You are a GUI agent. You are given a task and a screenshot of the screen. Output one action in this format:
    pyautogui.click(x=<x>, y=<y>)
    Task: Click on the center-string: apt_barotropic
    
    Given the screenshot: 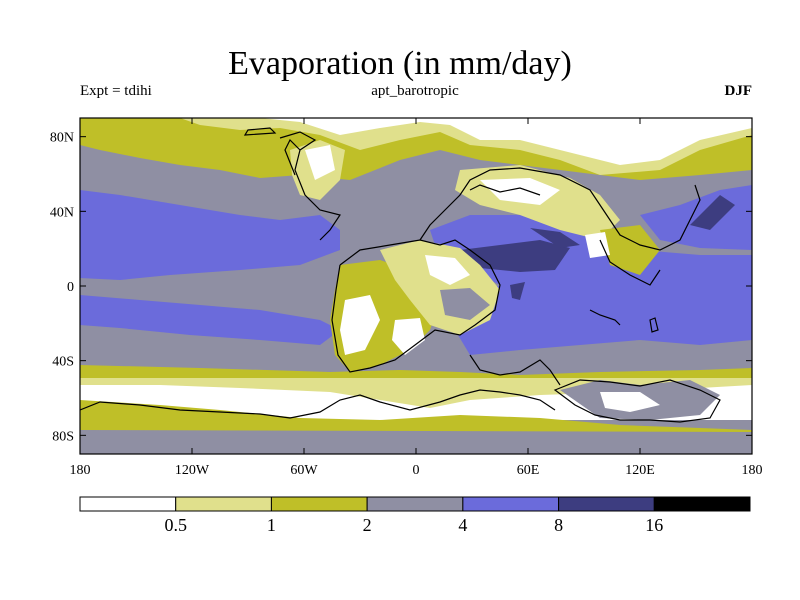 What is the action you would take?
    pyautogui.click(x=415, y=91)
    